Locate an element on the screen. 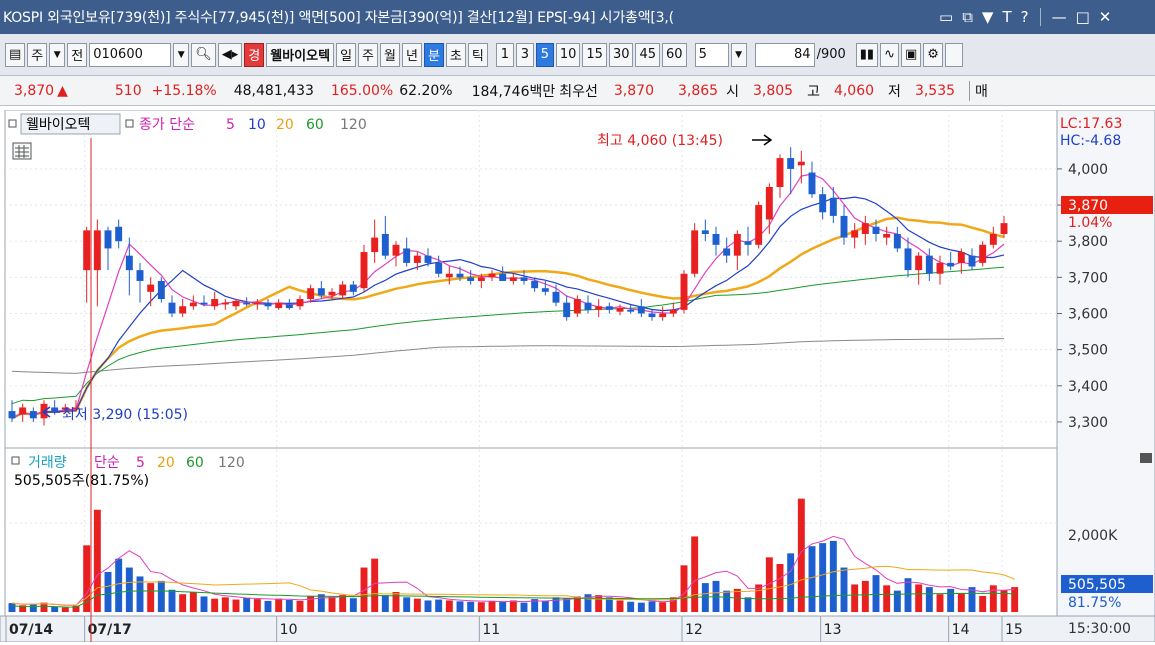 This screenshot has height=645, width=1155. current-price-label: 3,870 is located at coordinates (1088, 206).